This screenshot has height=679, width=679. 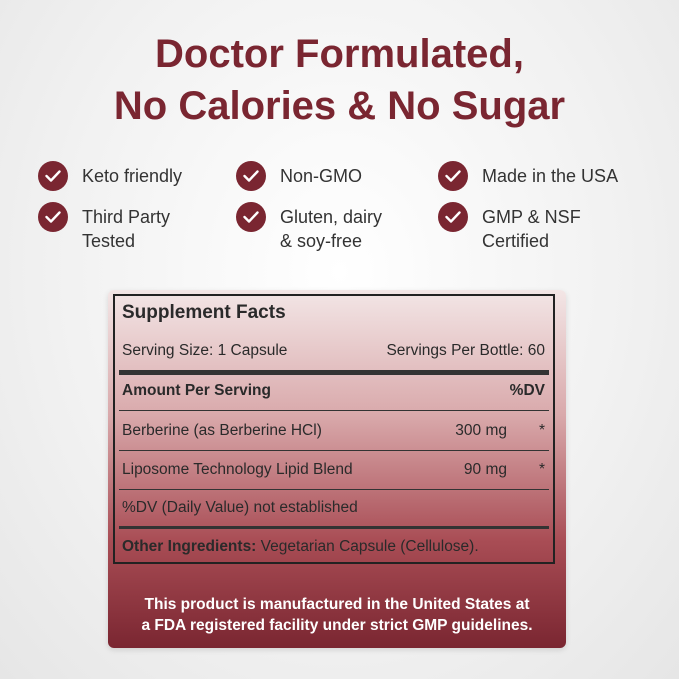 I want to click on table-row: Berberine (as Berberine HCl) 300 mg *, so click(x=333, y=431).